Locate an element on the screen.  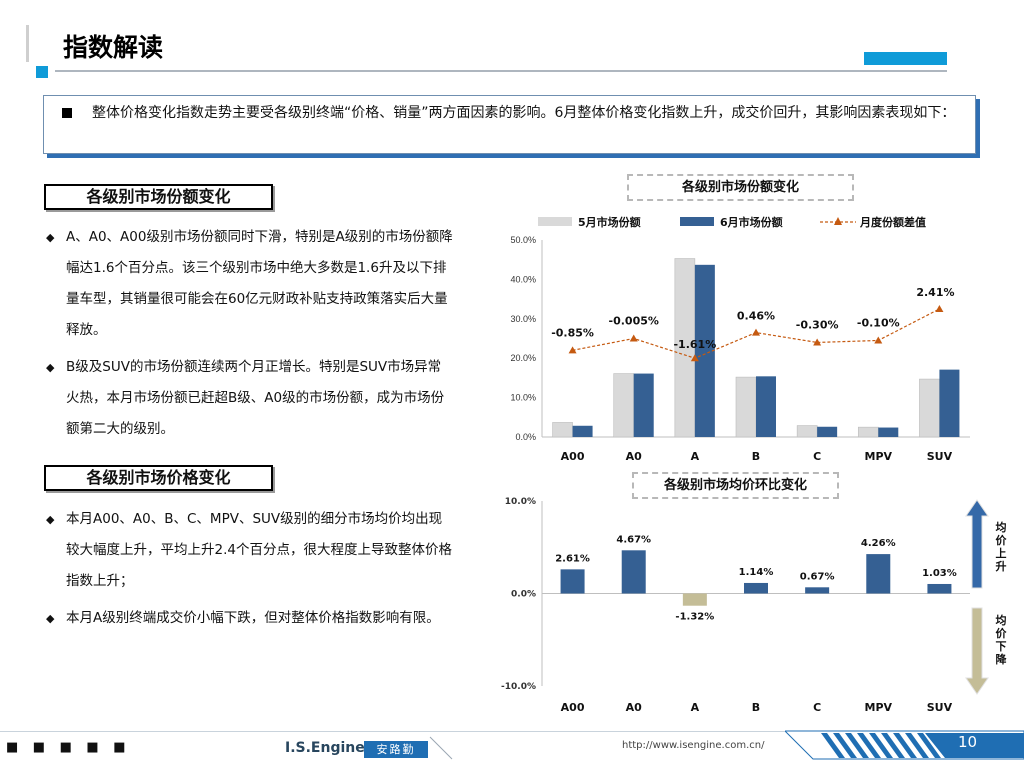
up-arrow-icon is located at coordinates (977, 544).